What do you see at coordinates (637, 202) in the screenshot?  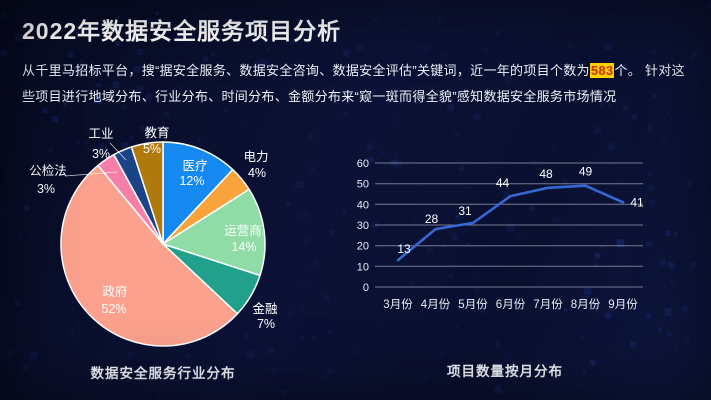 I see `data-label: 41` at bounding box center [637, 202].